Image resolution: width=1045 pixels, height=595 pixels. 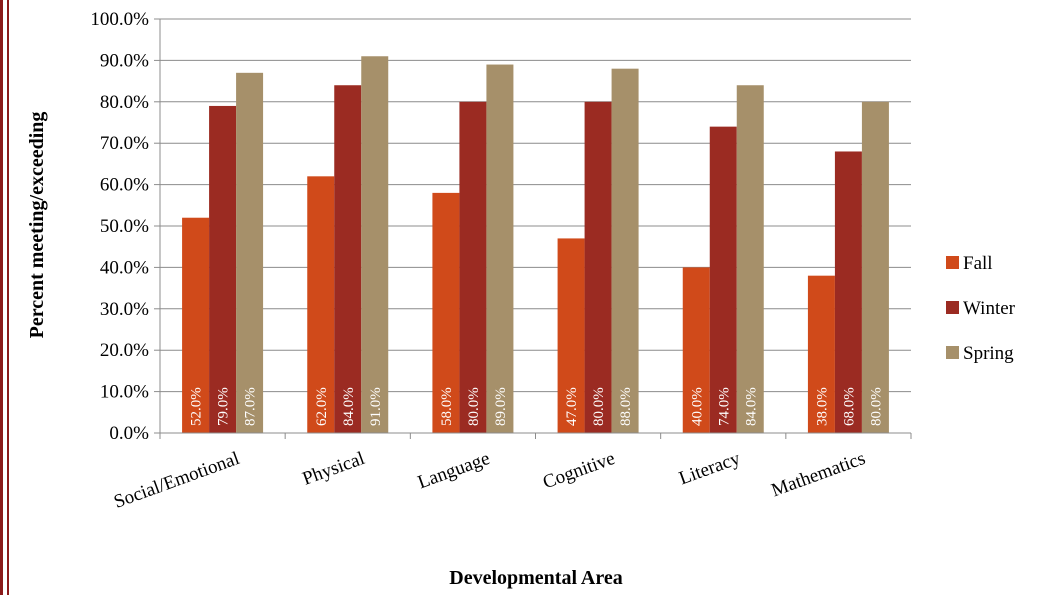 What do you see at coordinates (251, 406) in the screenshot?
I see `data-label: 87.0%` at bounding box center [251, 406].